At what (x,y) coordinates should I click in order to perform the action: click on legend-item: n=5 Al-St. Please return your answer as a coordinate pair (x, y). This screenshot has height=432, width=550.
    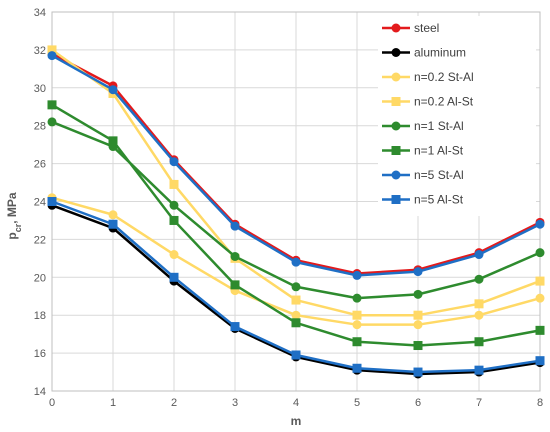
    Looking at the image, I should click on (423, 200).